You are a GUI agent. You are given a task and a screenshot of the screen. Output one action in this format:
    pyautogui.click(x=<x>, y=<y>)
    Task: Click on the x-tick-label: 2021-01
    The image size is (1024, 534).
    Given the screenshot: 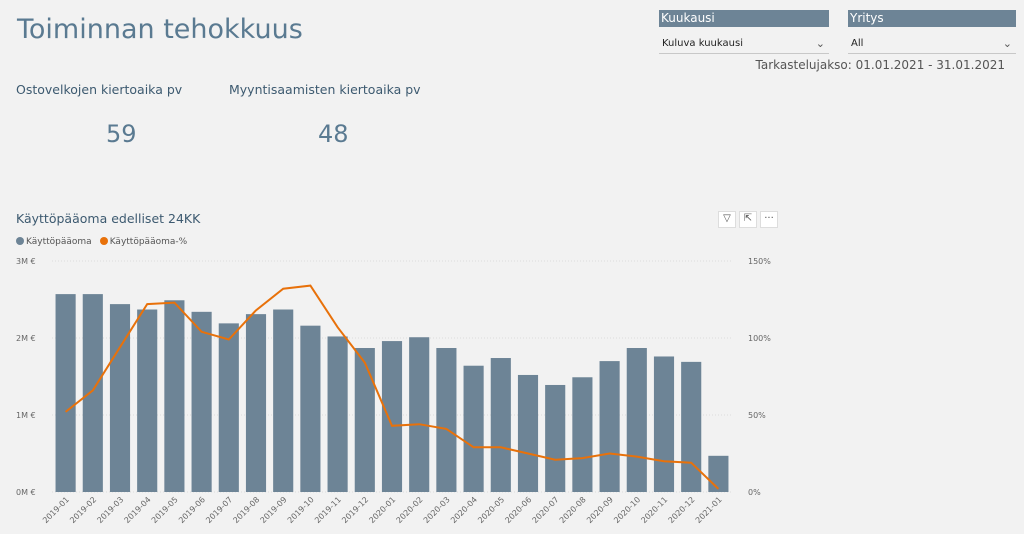 What is the action you would take?
    pyautogui.click(x=709, y=510)
    